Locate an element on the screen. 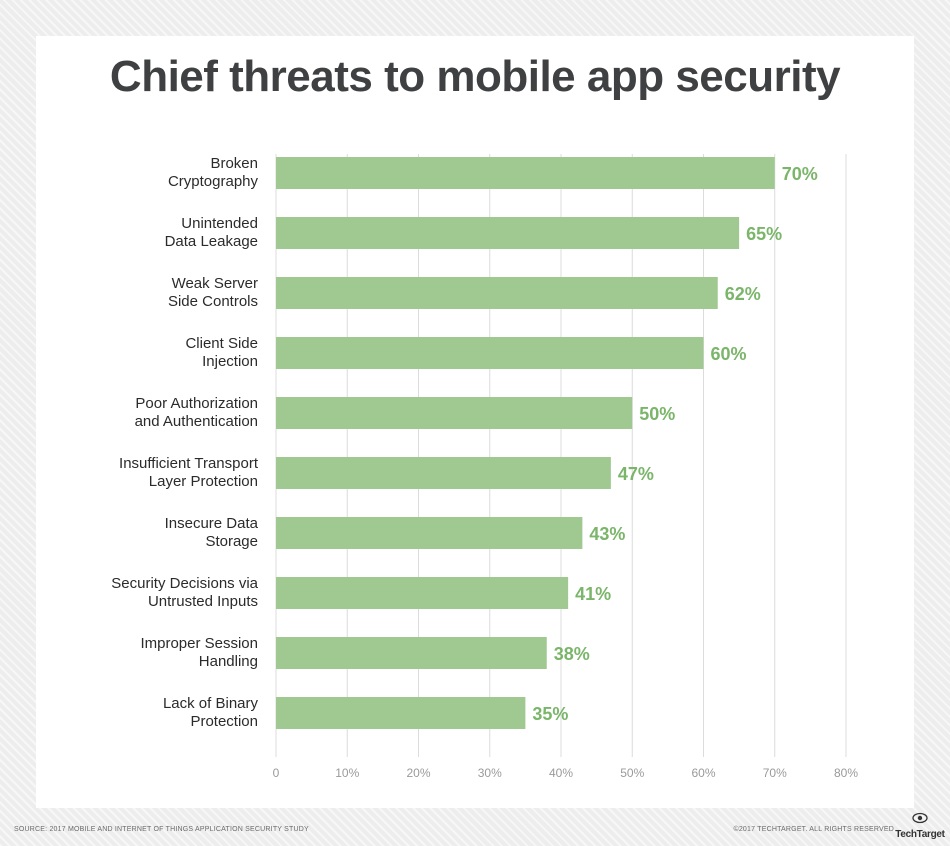 Image resolution: width=950 pixels, height=846 pixels. category-label-line: Improper Session is located at coordinates (199, 643).